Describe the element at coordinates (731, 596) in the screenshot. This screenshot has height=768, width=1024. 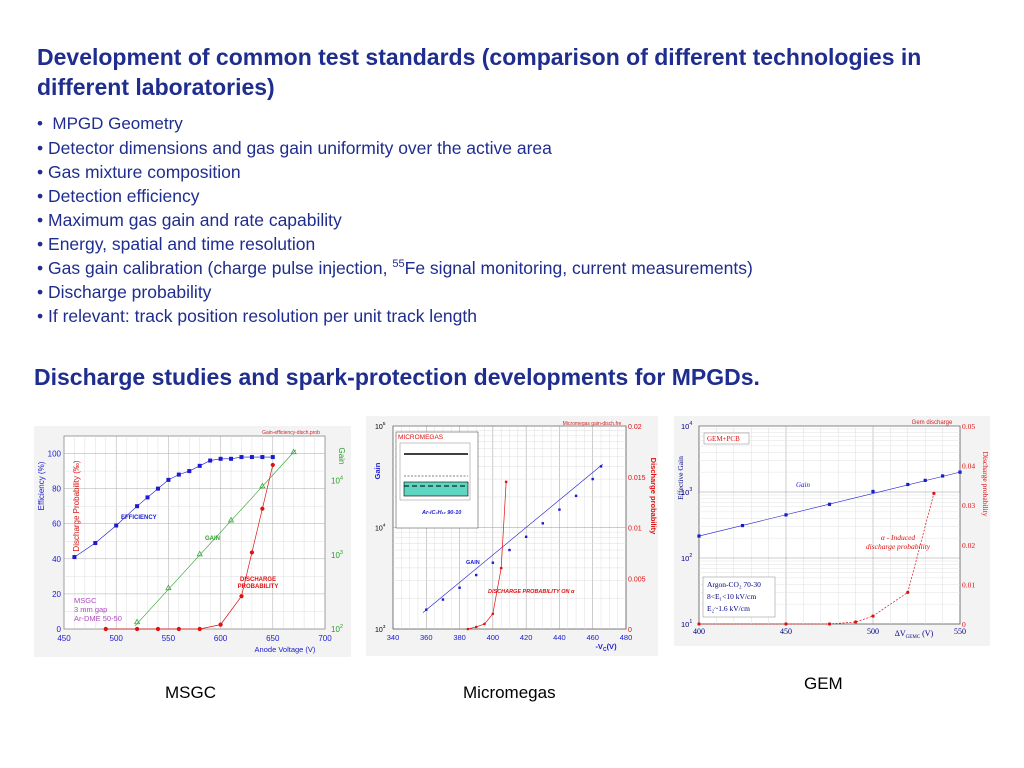
I see `condition-text: 8<E₁<10 kV/cm` at that location.